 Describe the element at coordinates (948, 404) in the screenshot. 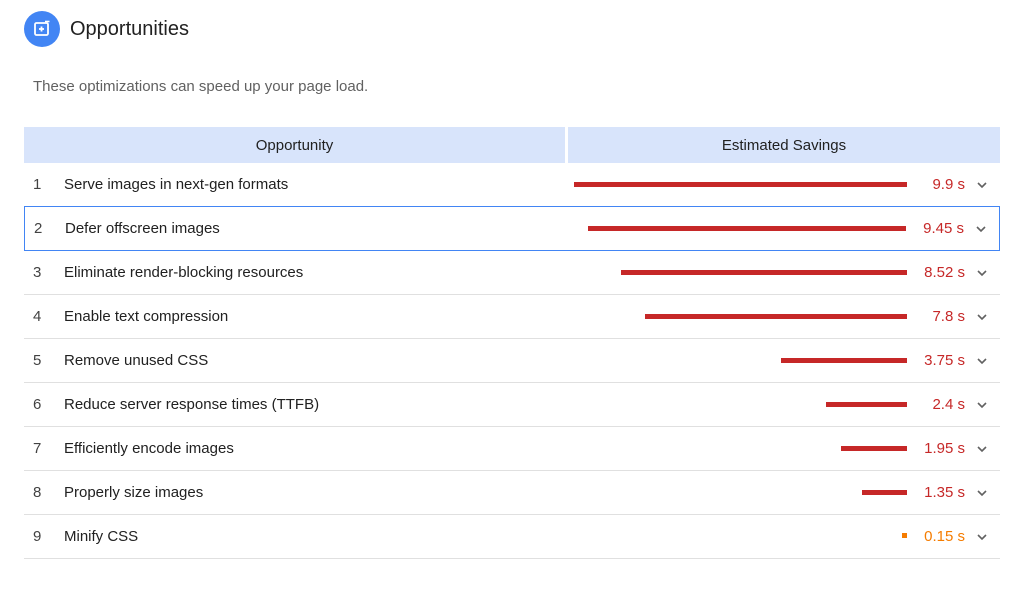

I see `savings-value: 2.4 s` at that location.